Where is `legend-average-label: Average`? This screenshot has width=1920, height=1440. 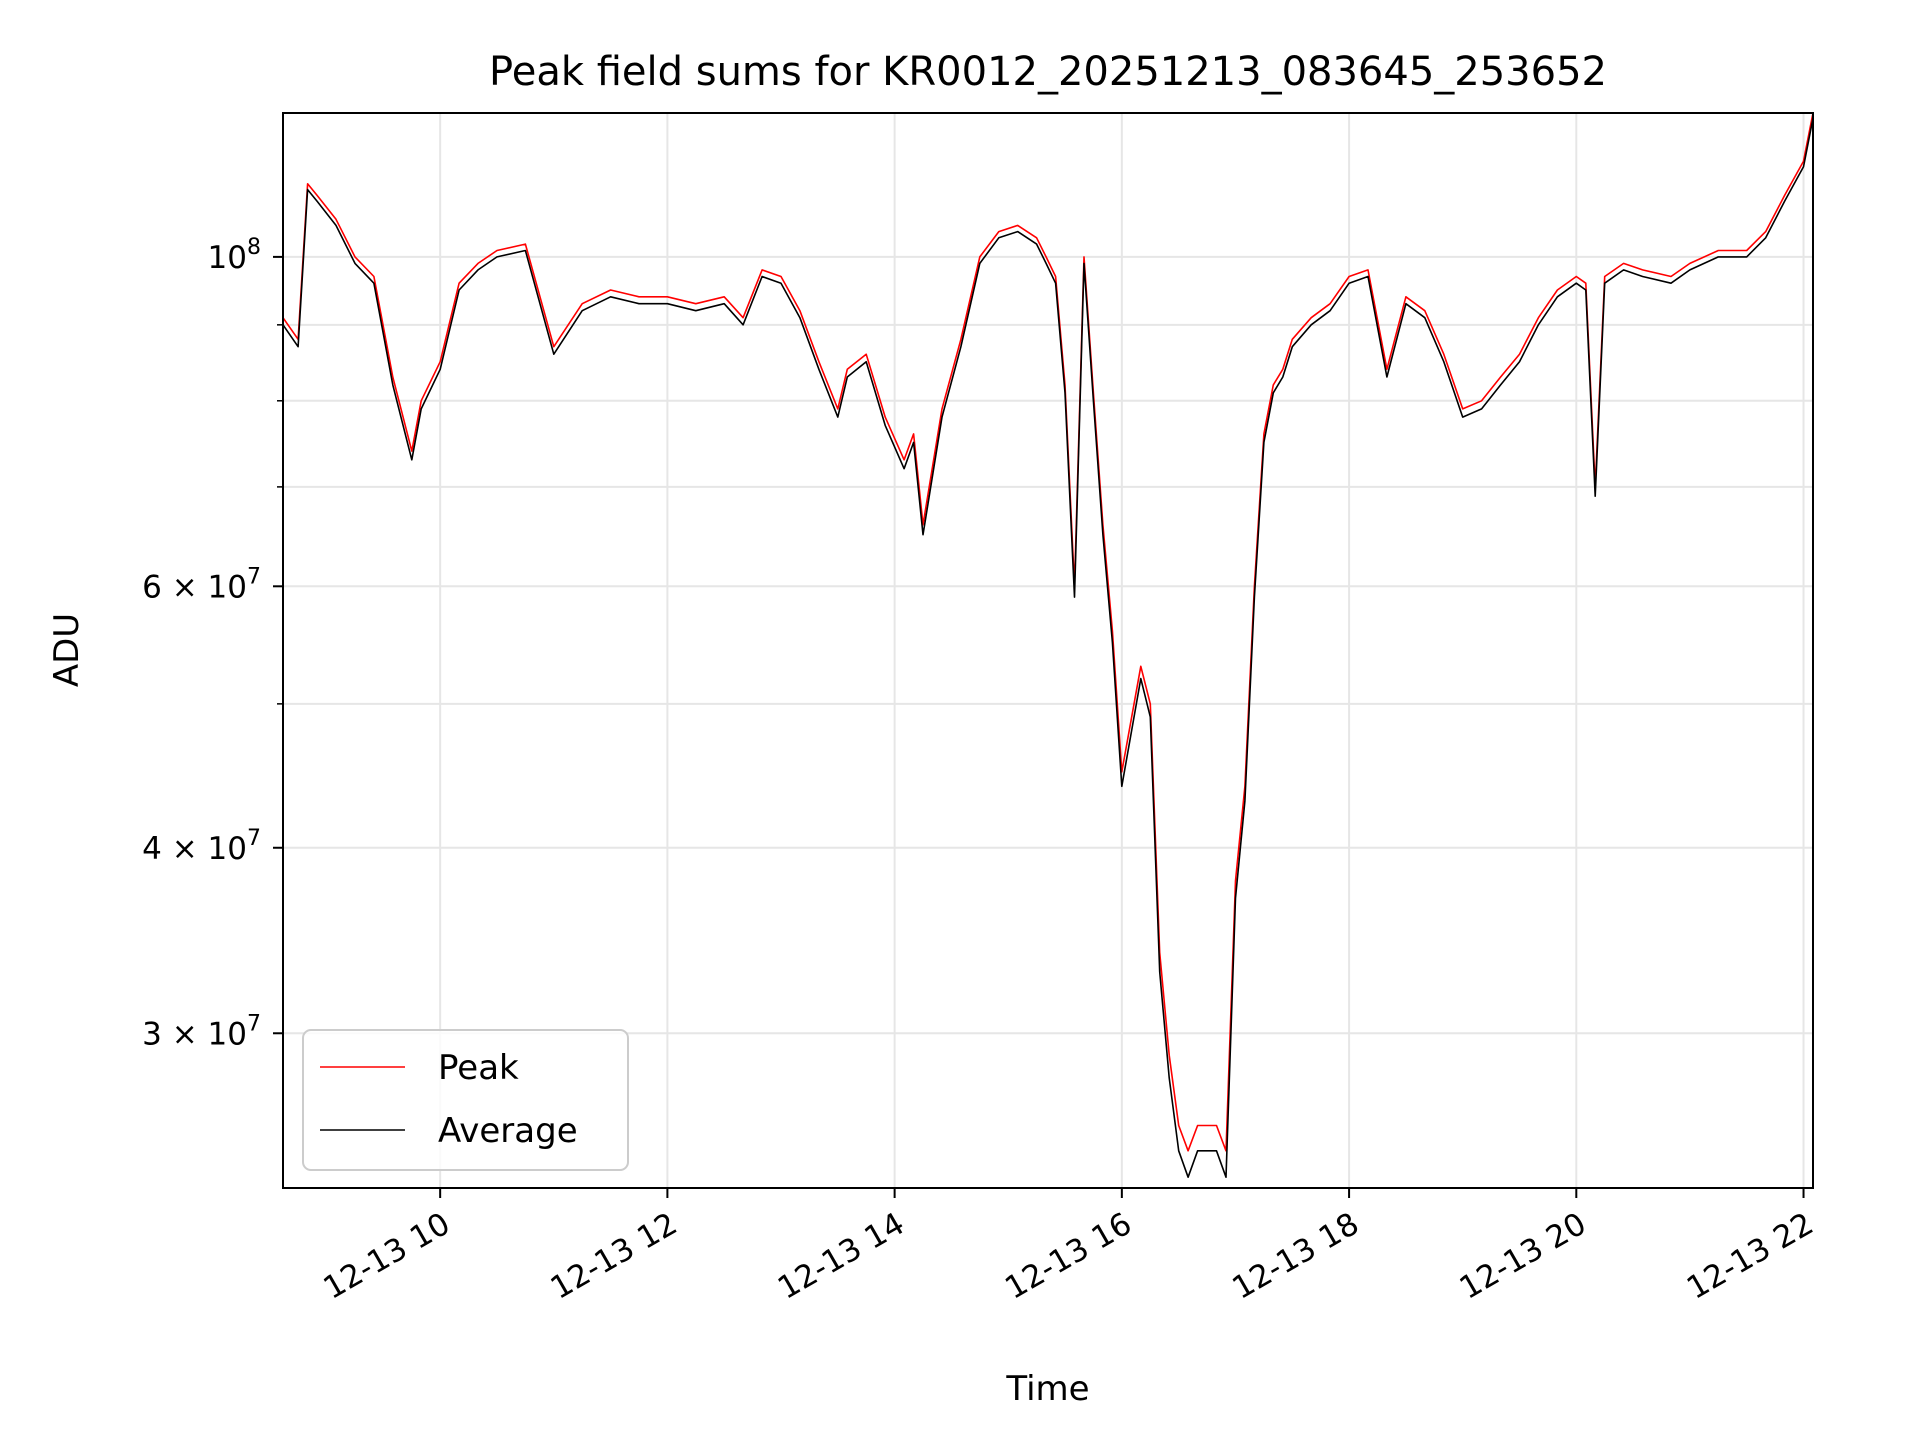 legend-average-label: Average is located at coordinates (508, 1131).